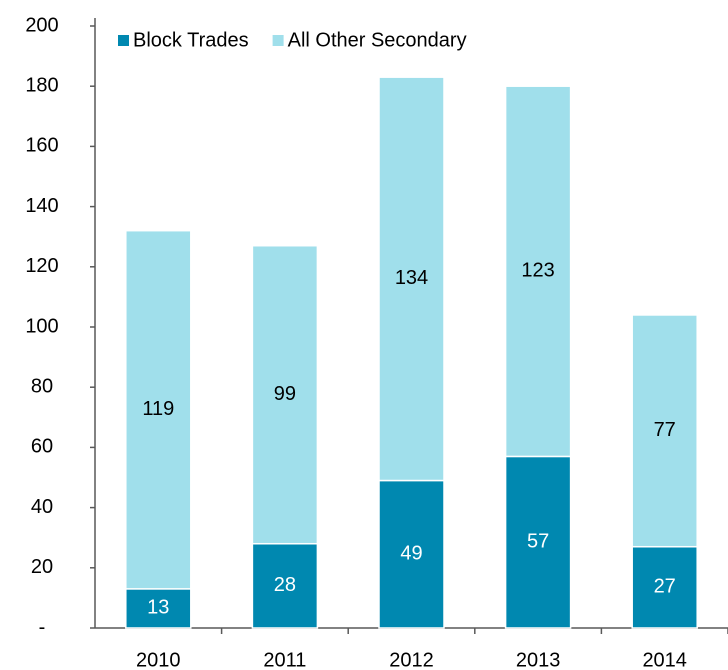 The width and height of the screenshot is (728, 670). I want to click on data-label: 134, so click(411, 278).